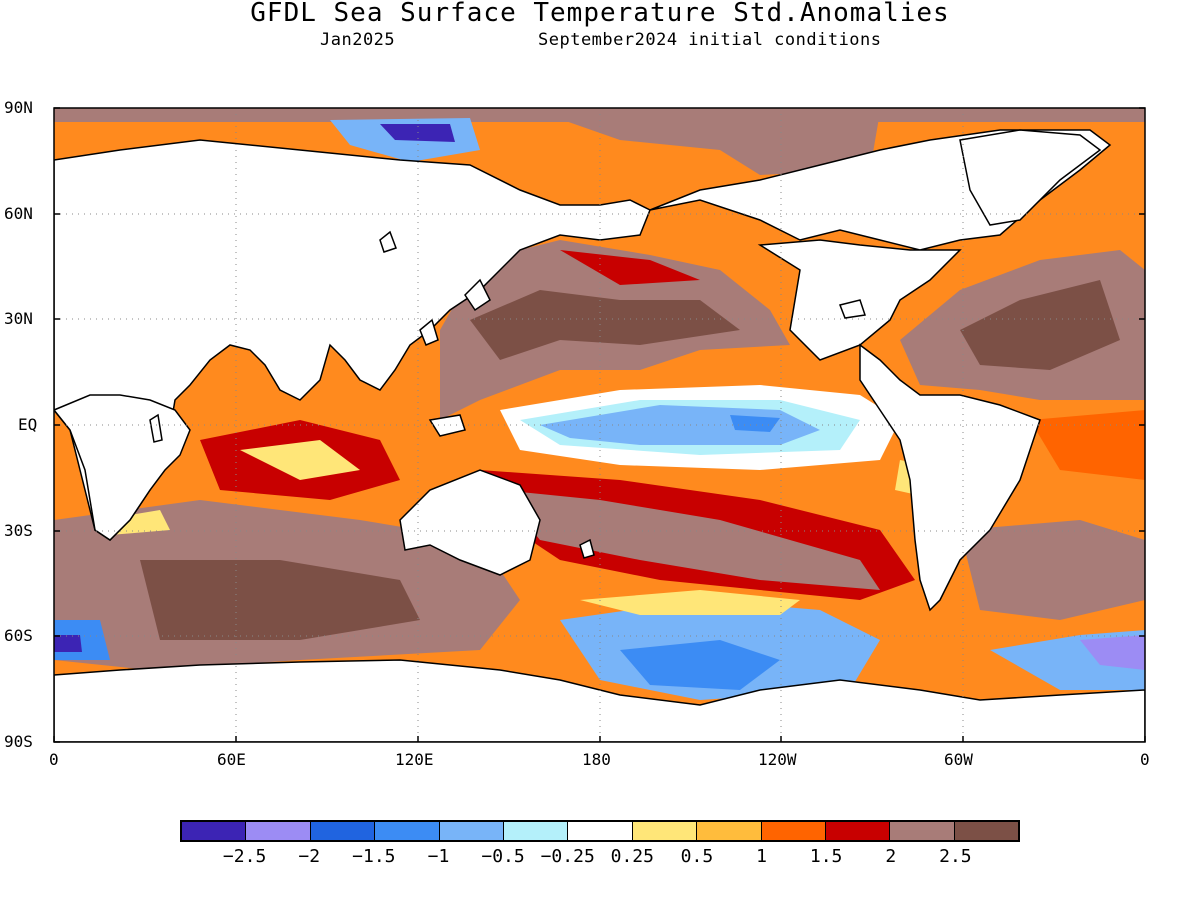  I want to click on lon-label-120e: 120E, so click(414, 759).